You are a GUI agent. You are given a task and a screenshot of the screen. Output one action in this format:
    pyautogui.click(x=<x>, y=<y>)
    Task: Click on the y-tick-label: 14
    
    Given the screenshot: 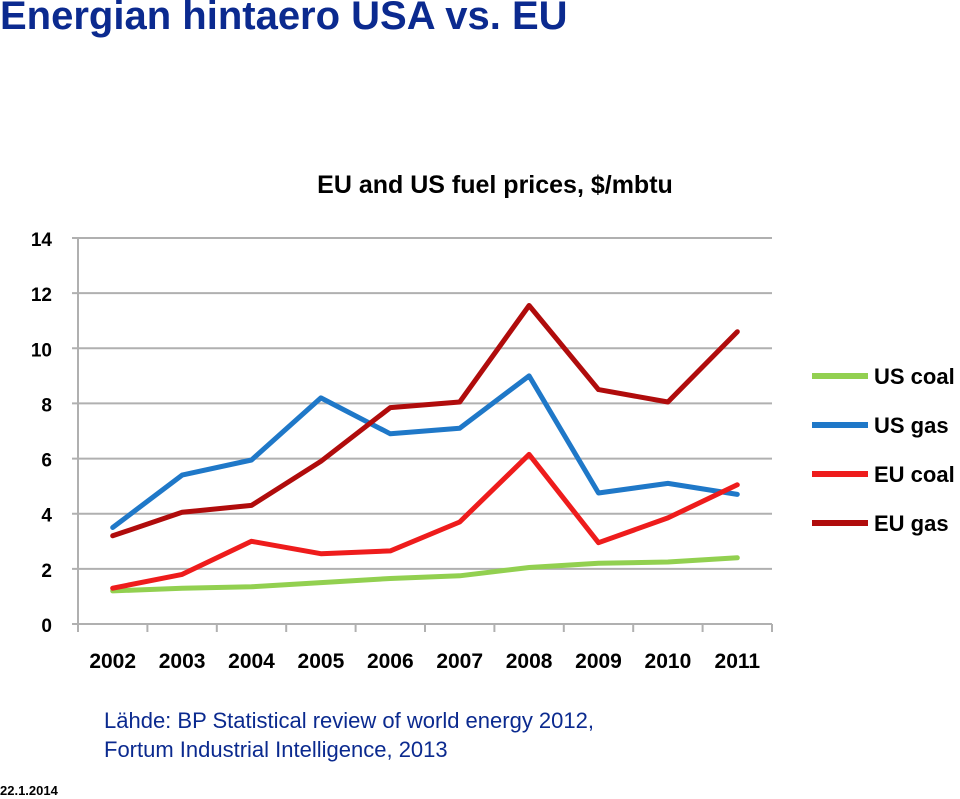 What is the action you would take?
    pyautogui.click(x=42, y=240)
    